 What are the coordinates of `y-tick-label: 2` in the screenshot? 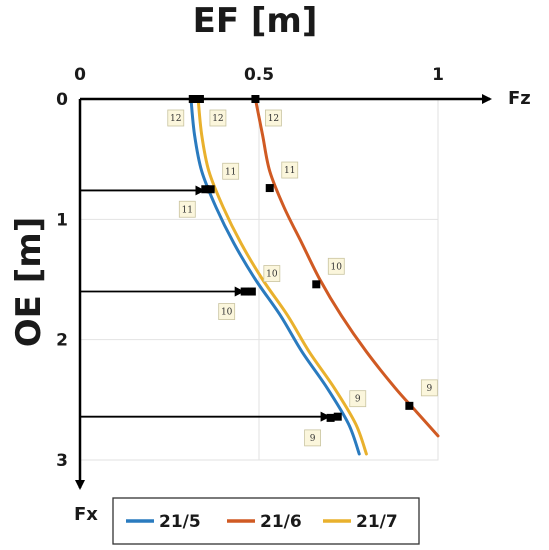 It's located at (62, 341).